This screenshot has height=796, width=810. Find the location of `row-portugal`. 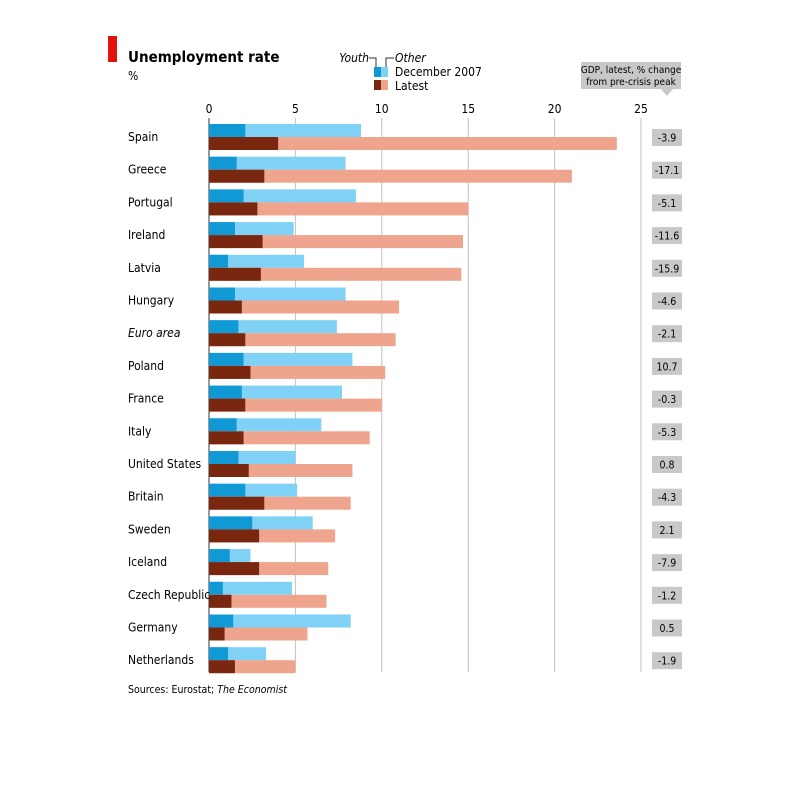

row-portugal is located at coordinates (339, 202).